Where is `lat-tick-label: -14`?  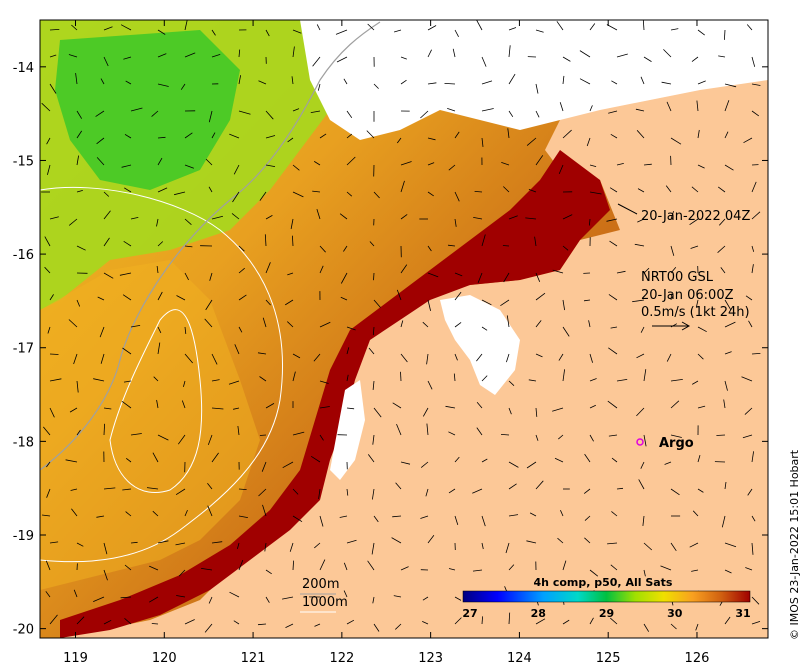
lat-tick-label: -14 is located at coordinates (23, 68).